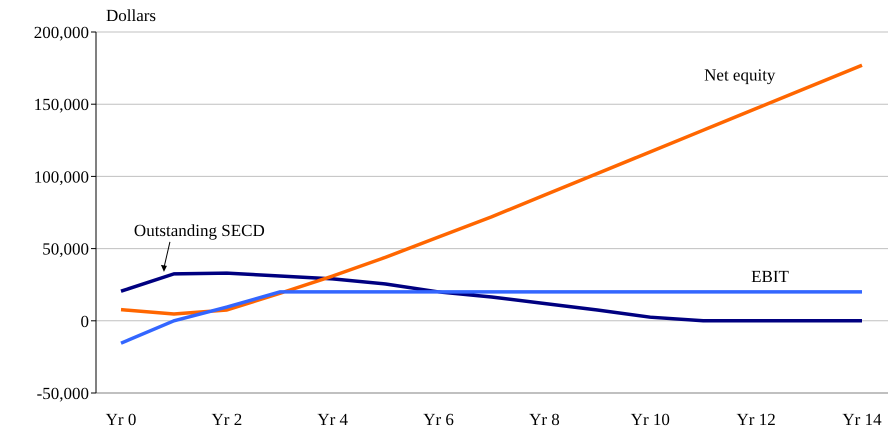 The width and height of the screenshot is (889, 439). I want to click on y-axis-title: Dollars, so click(131, 16).